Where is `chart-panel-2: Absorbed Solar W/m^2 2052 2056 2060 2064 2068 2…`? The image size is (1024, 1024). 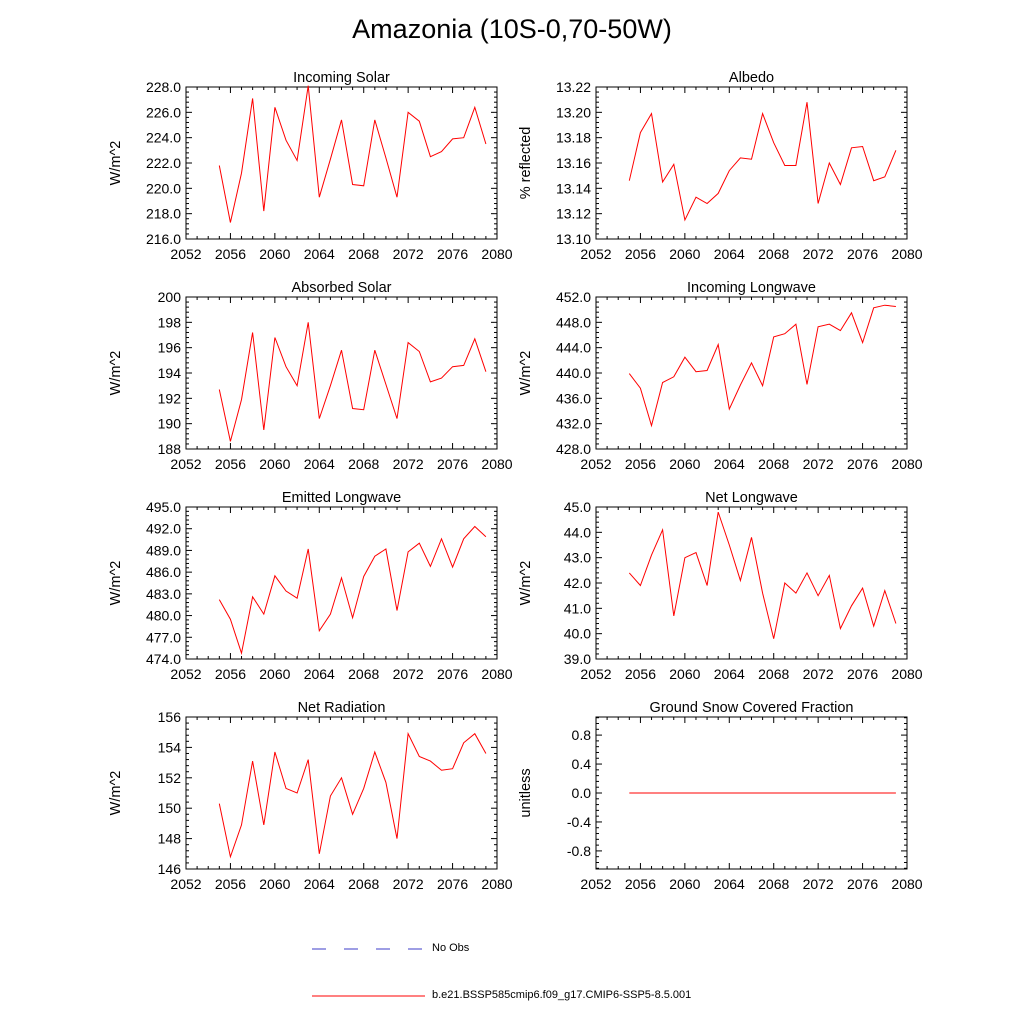 chart-panel-2: Absorbed Solar W/m^2 2052 2056 2060 2064 2068 2… is located at coordinates (310, 376).